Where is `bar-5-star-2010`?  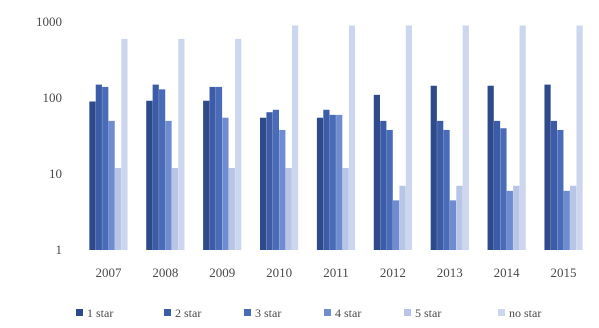 bar-5-star-2010 is located at coordinates (288, 208).